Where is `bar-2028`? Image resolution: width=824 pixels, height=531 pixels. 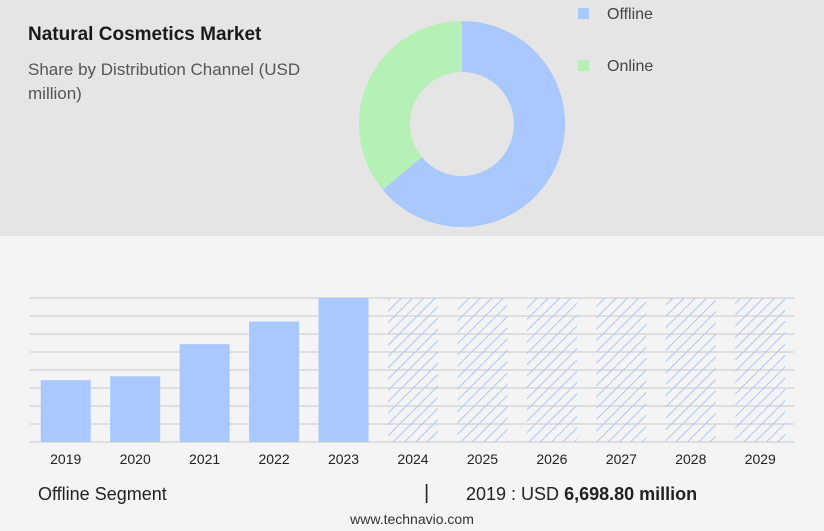 bar-2028 is located at coordinates (690, 370).